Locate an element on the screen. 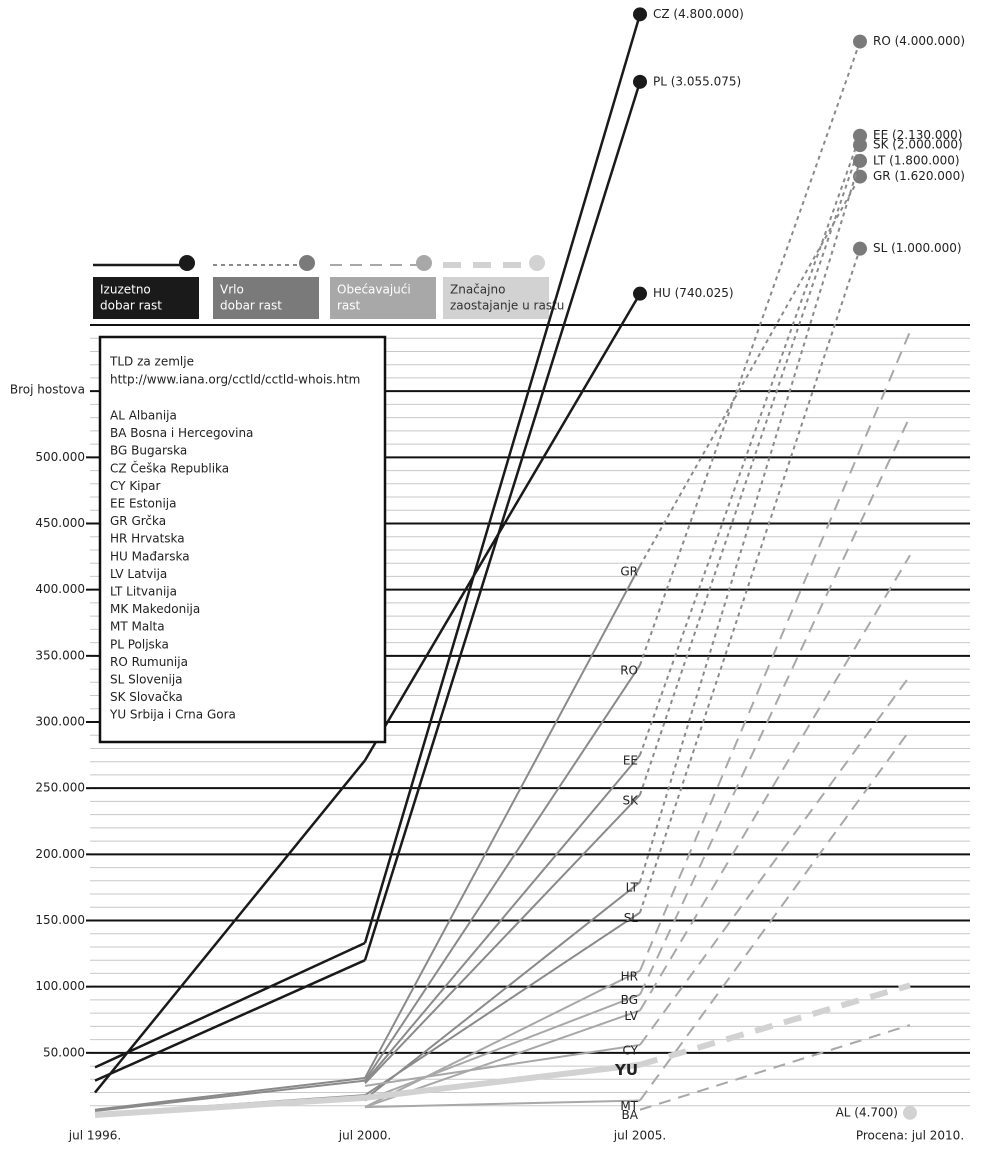  value-label: SK (2.000.000) is located at coordinates (918, 145).